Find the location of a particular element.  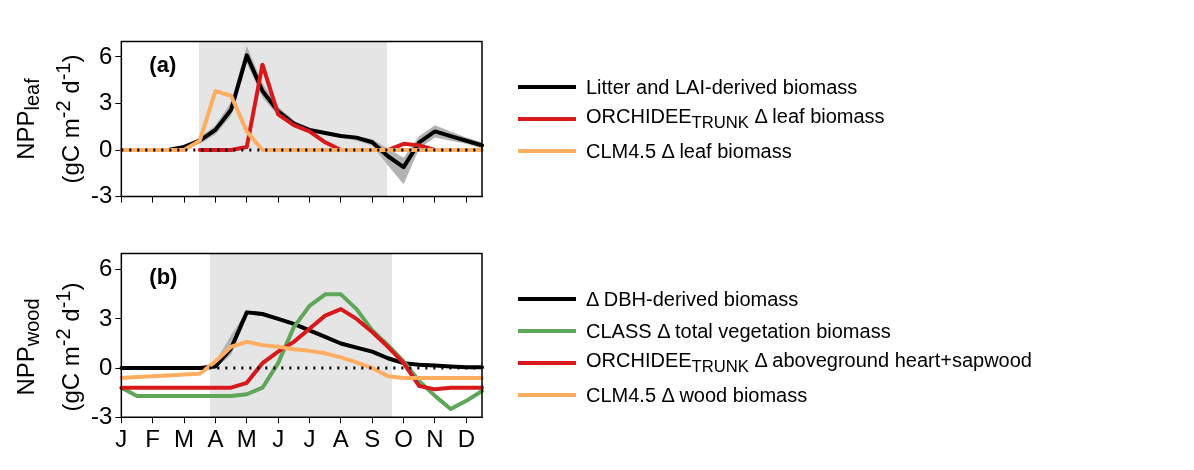

legend-label: CLM4.5 Δ leaf biomass is located at coordinates (689, 151).